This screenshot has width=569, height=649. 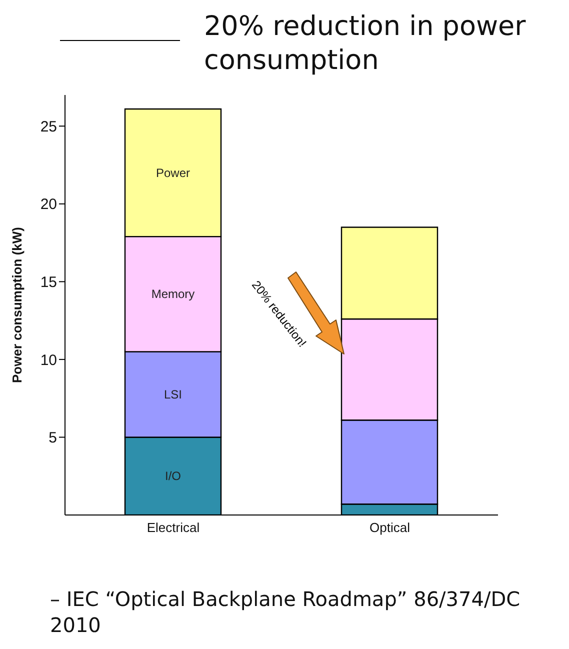 What do you see at coordinates (173, 476) in the screenshot?
I see `series-label: I/O` at bounding box center [173, 476].